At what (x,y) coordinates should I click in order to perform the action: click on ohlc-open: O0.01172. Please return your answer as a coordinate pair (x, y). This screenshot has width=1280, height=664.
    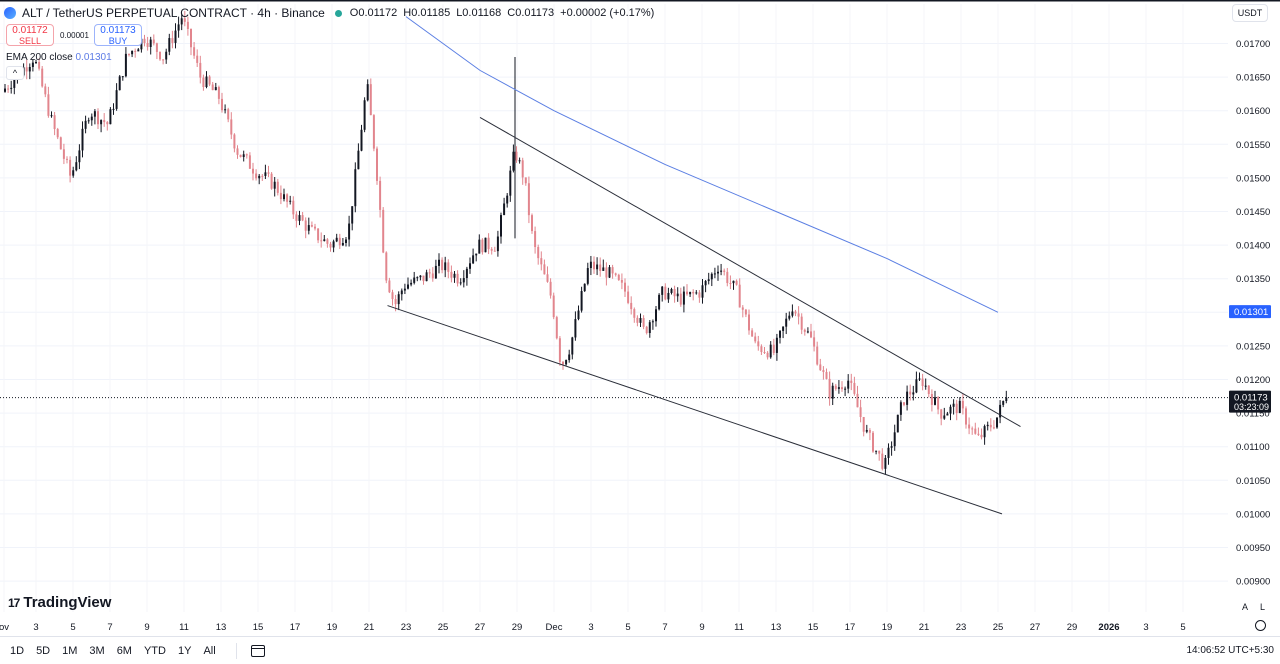
    Looking at the image, I should click on (373, 13).